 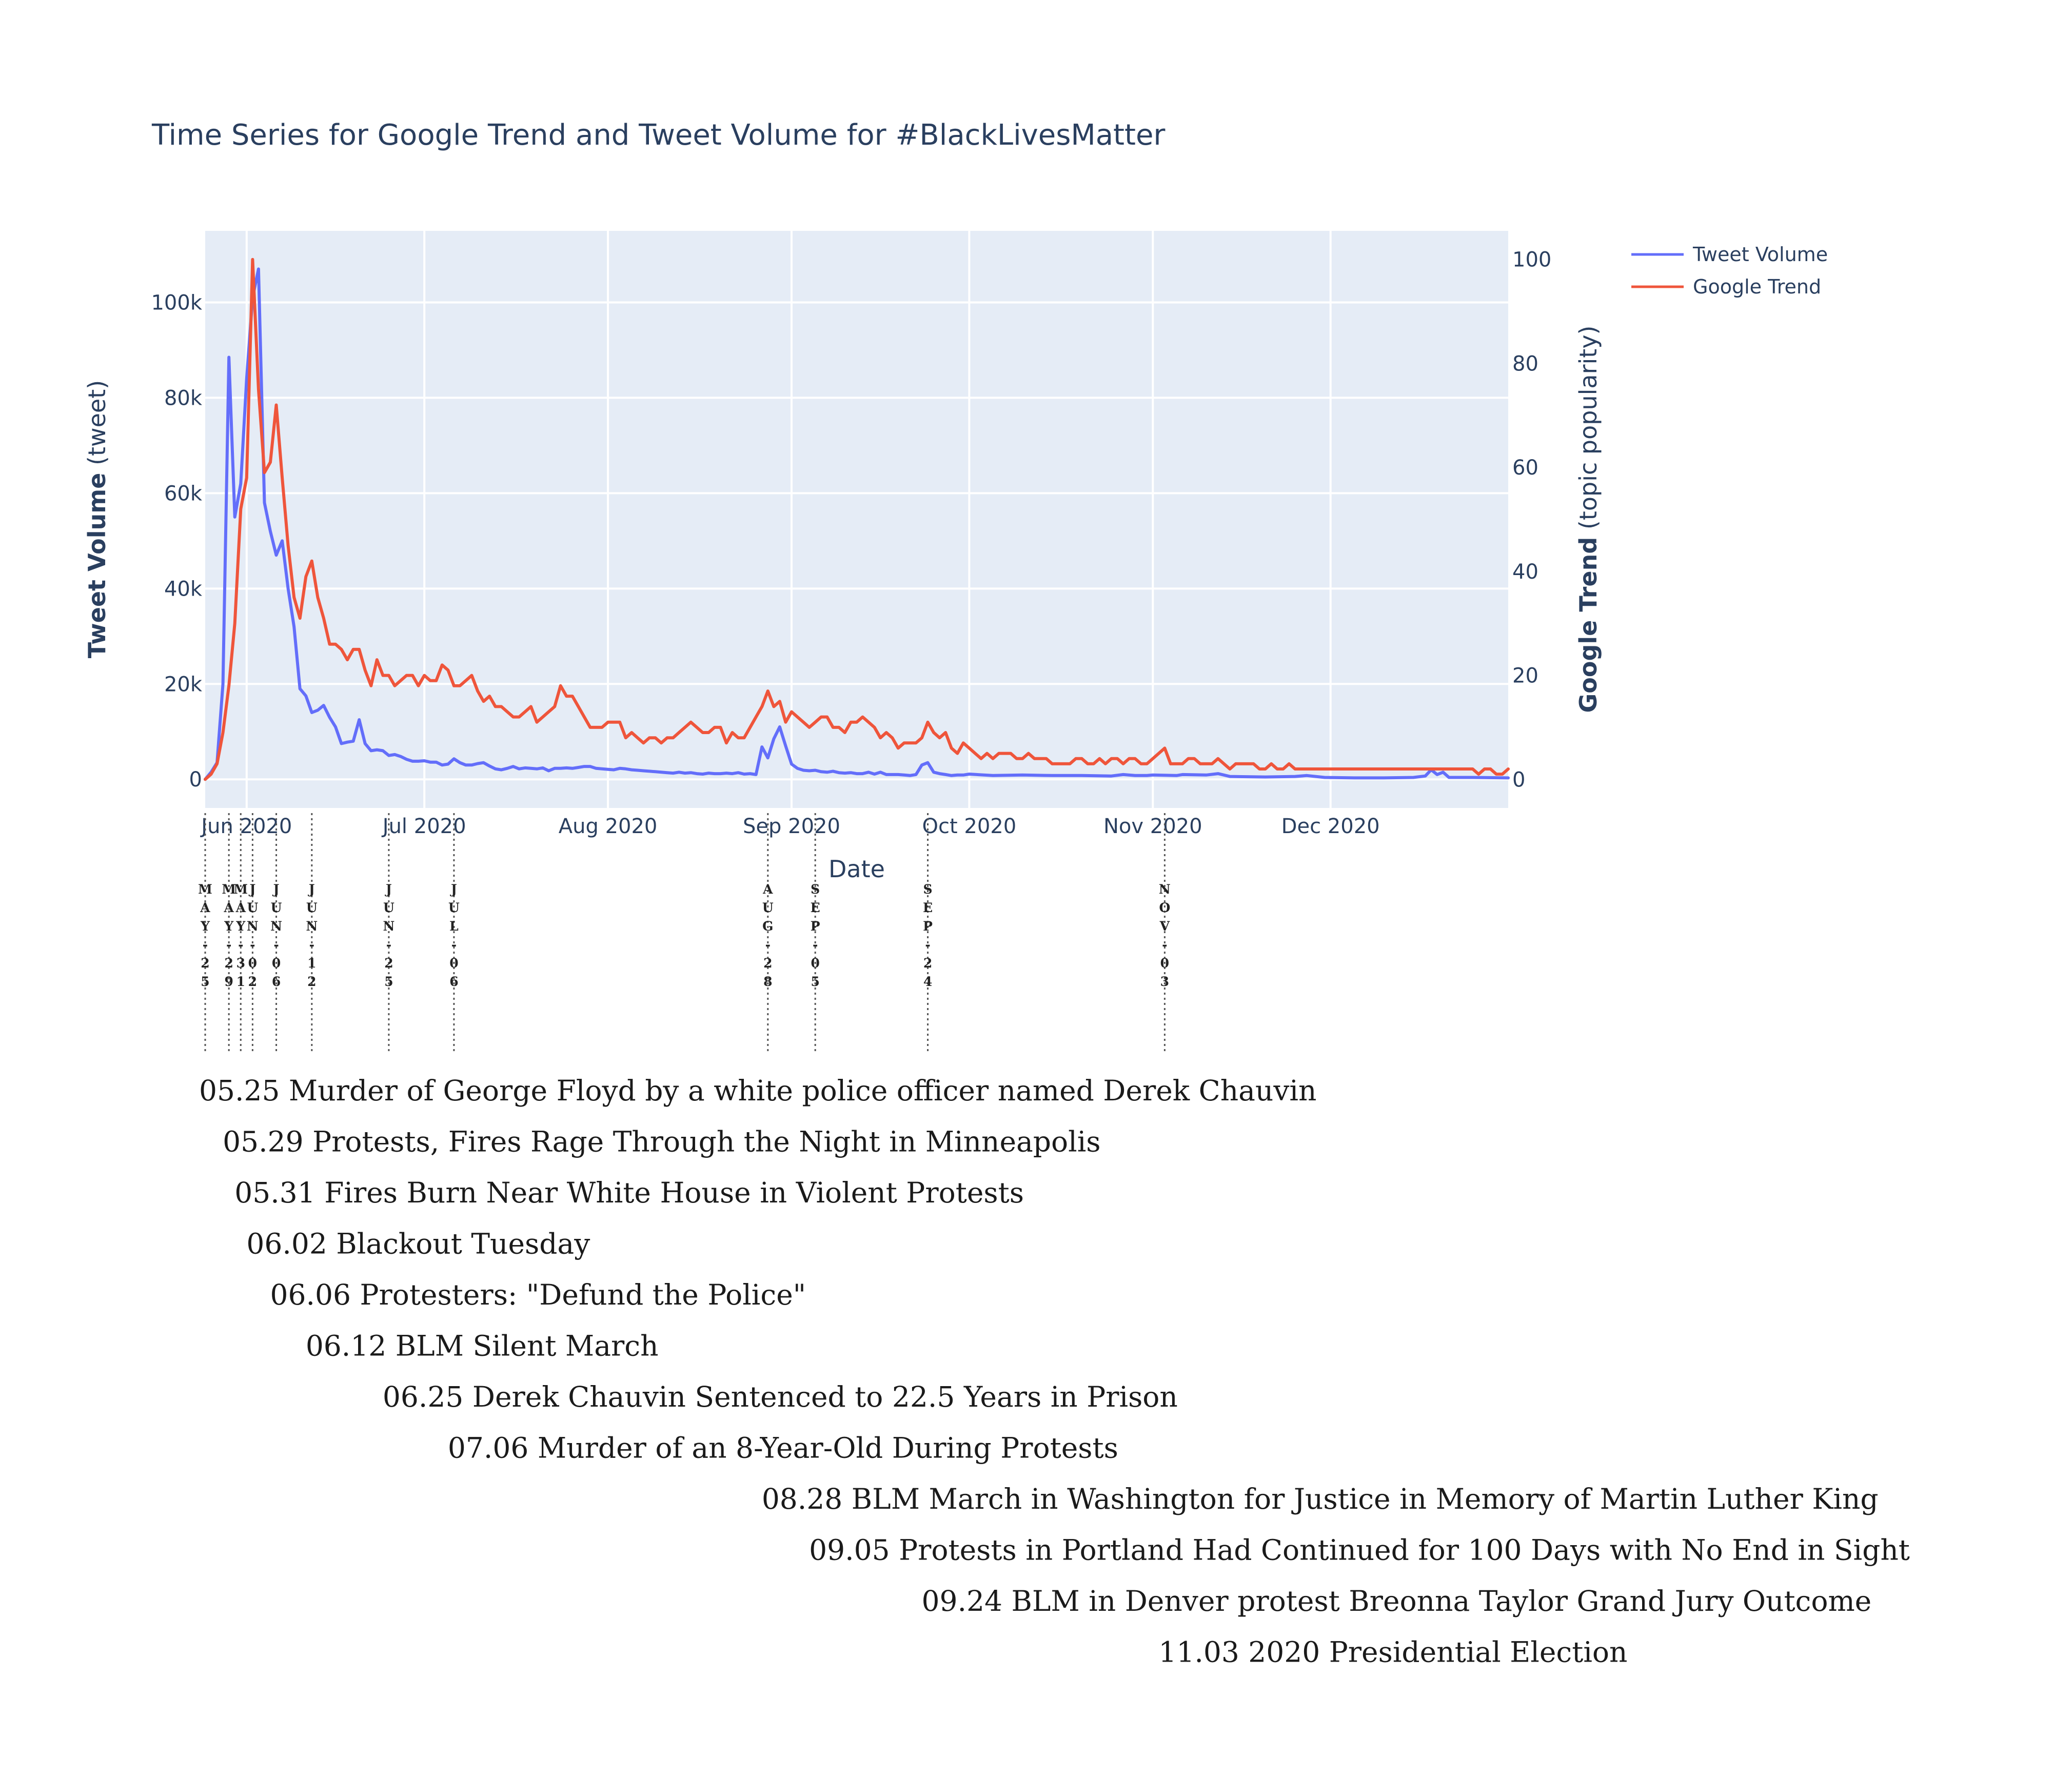 I want to click on event-marker-label: J U N -2 5, so click(x=388, y=935).